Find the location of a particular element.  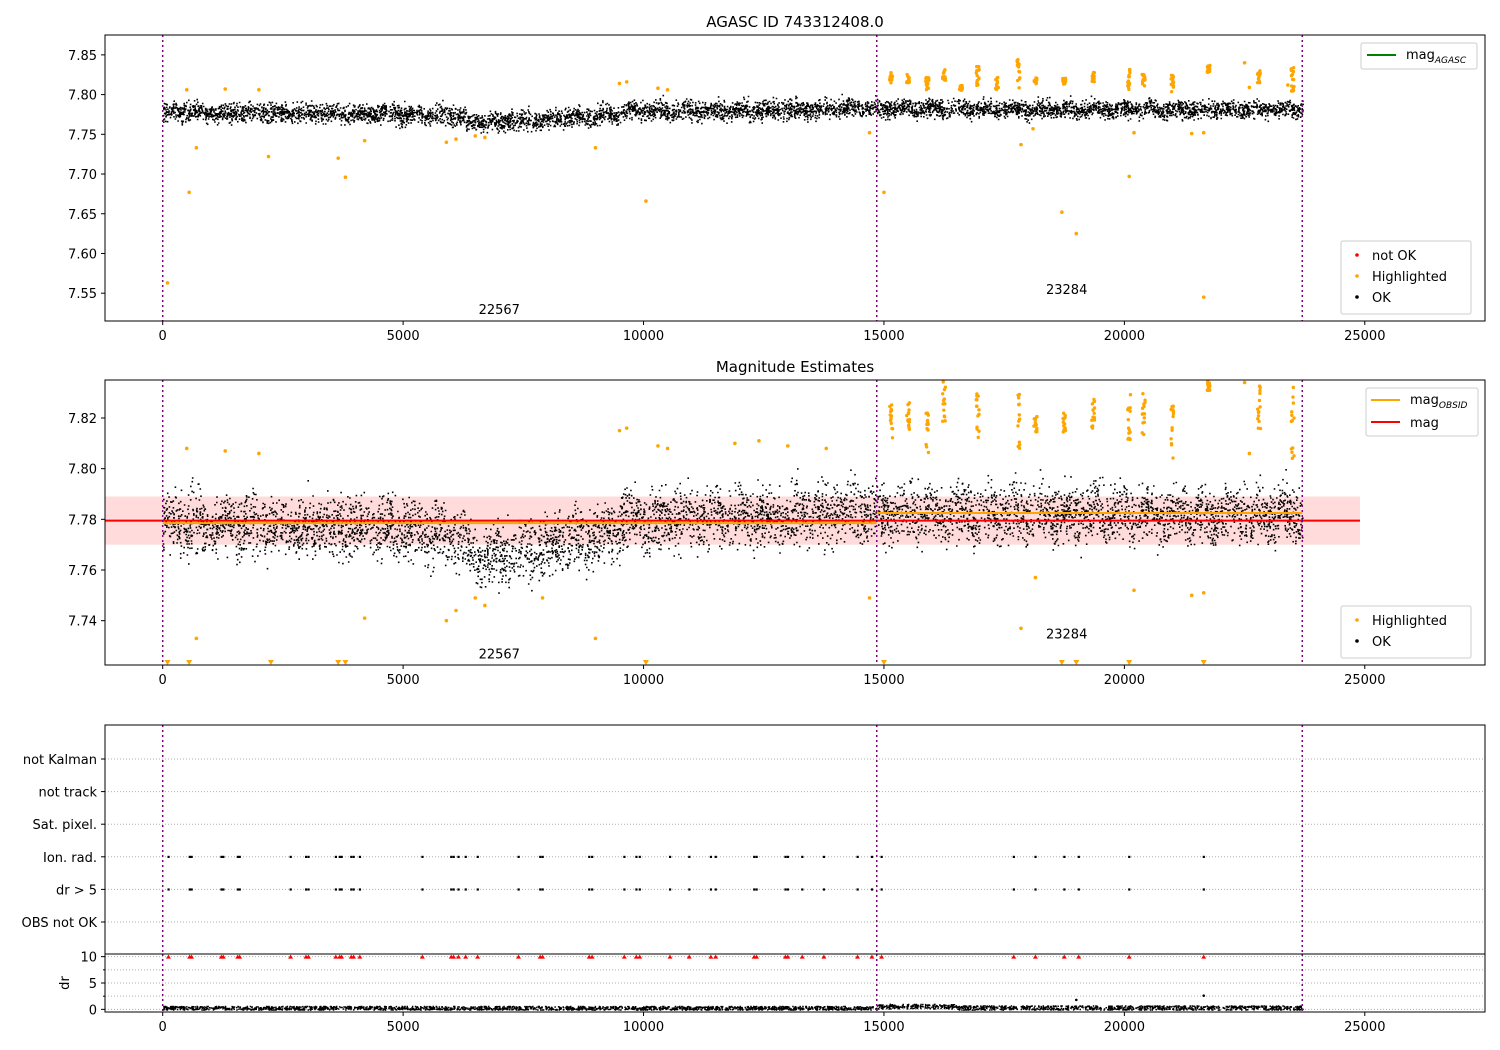

x-tick-label: 20000 is located at coordinates (1124, 1027).